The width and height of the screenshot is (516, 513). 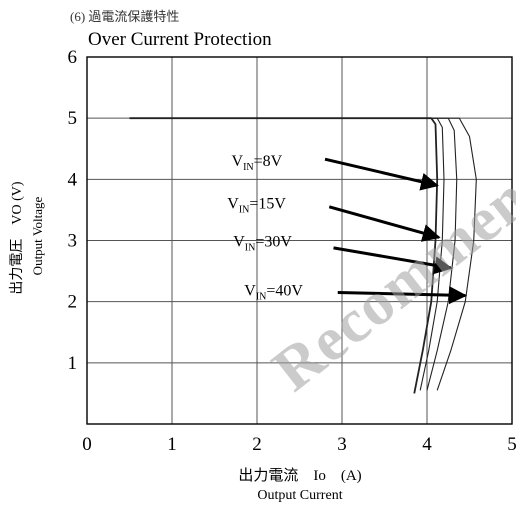 I want to click on x-tick-label: 4, so click(x=427, y=444).